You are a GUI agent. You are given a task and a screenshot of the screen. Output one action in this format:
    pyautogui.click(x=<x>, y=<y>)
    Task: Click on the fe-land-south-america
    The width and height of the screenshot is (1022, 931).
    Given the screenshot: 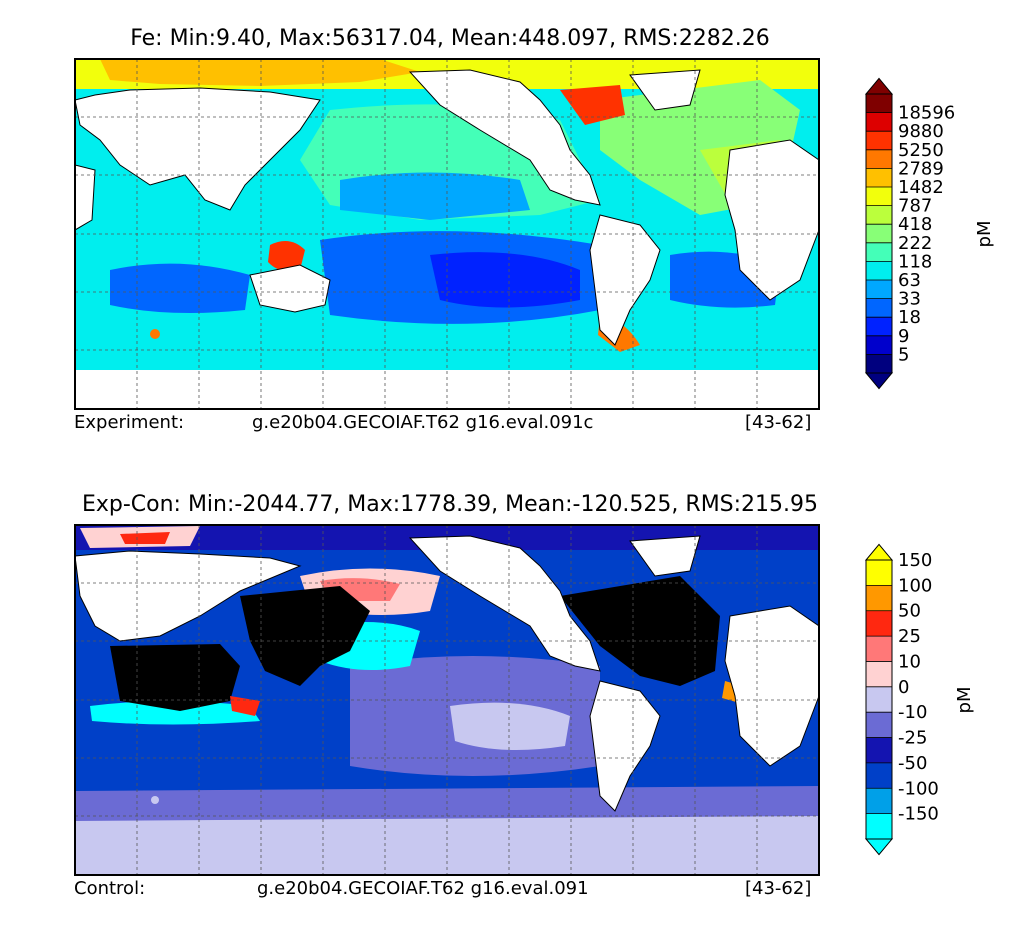 What is the action you would take?
    pyautogui.click(x=625, y=280)
    